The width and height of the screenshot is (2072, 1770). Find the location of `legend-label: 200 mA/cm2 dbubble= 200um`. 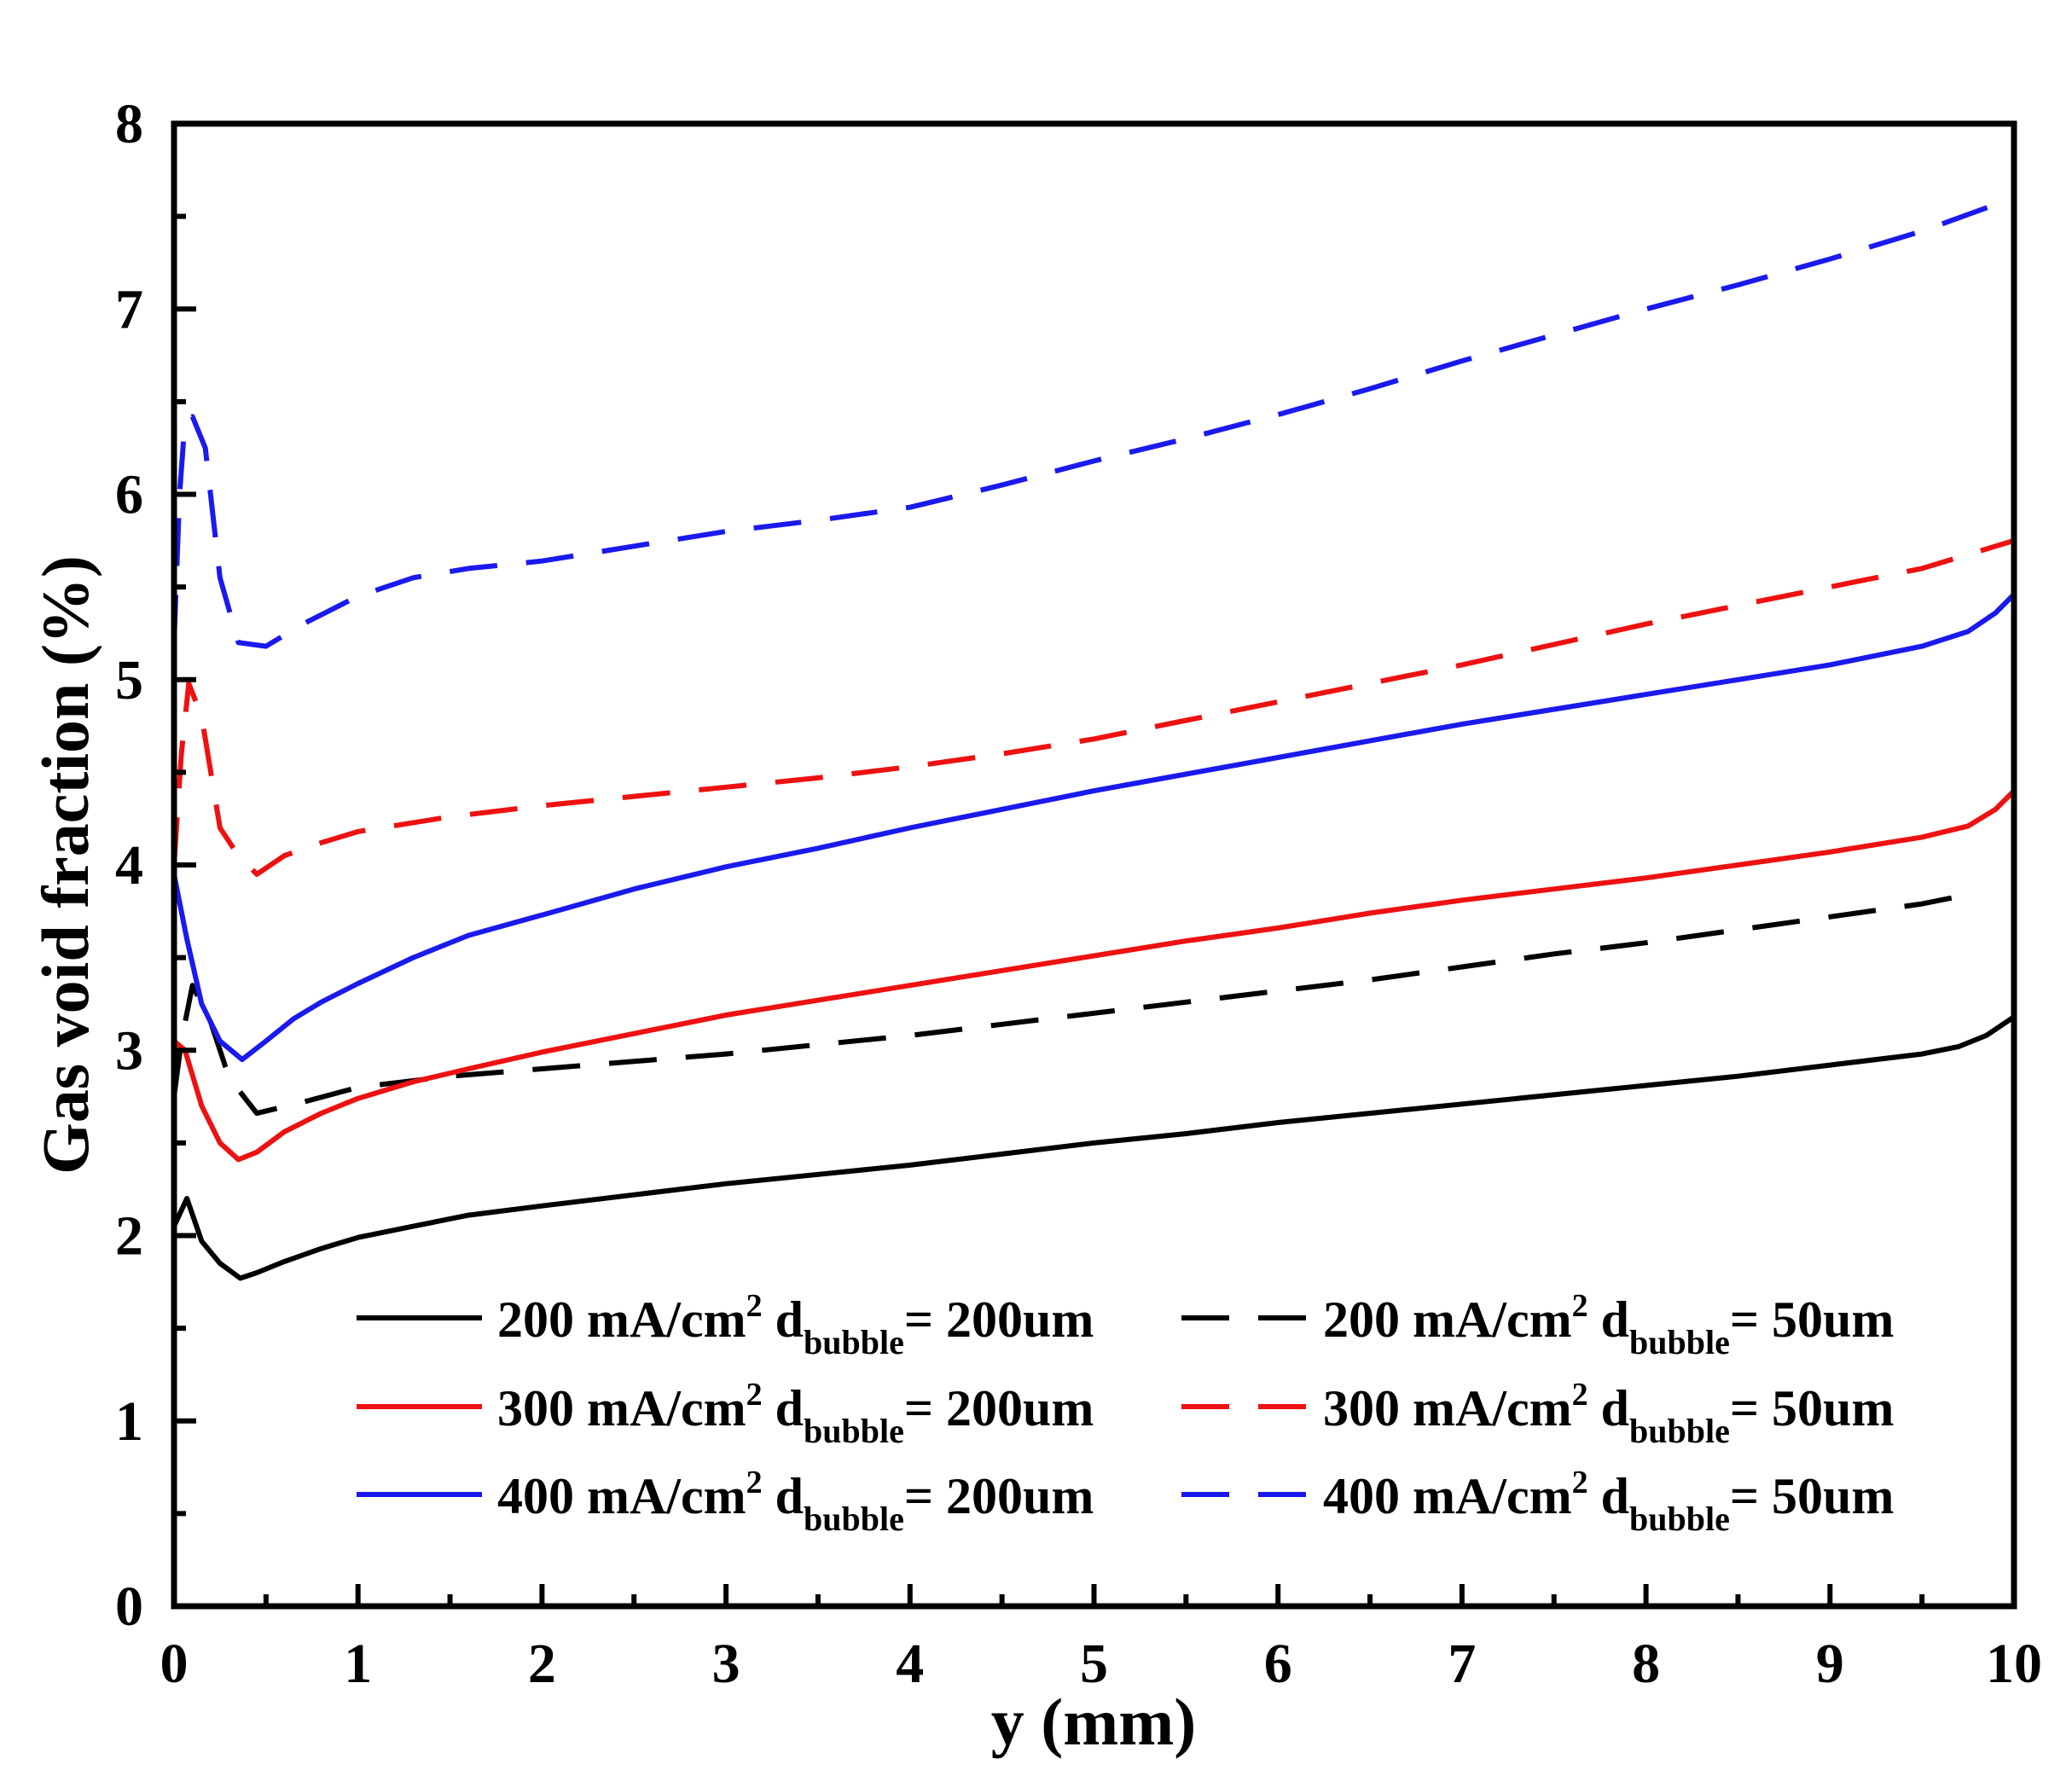

legend-label: 200 mA/cm2 dbubble= 200um is located at coordinates (796, 1324).